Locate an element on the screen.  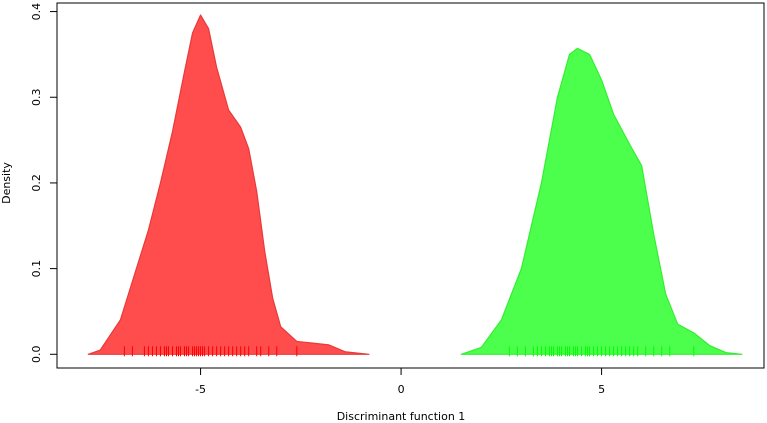
x-axis-label: Discriminant function 1 is located at coordinates (401, 416).